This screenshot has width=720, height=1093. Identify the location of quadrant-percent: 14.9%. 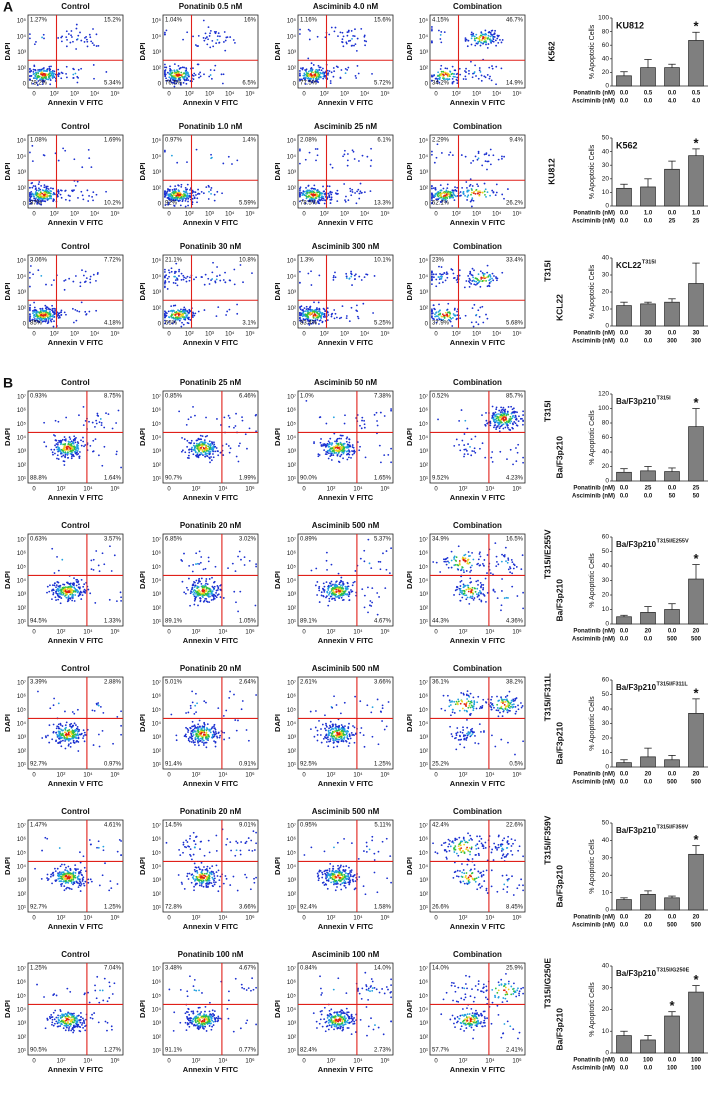
(515, 84).